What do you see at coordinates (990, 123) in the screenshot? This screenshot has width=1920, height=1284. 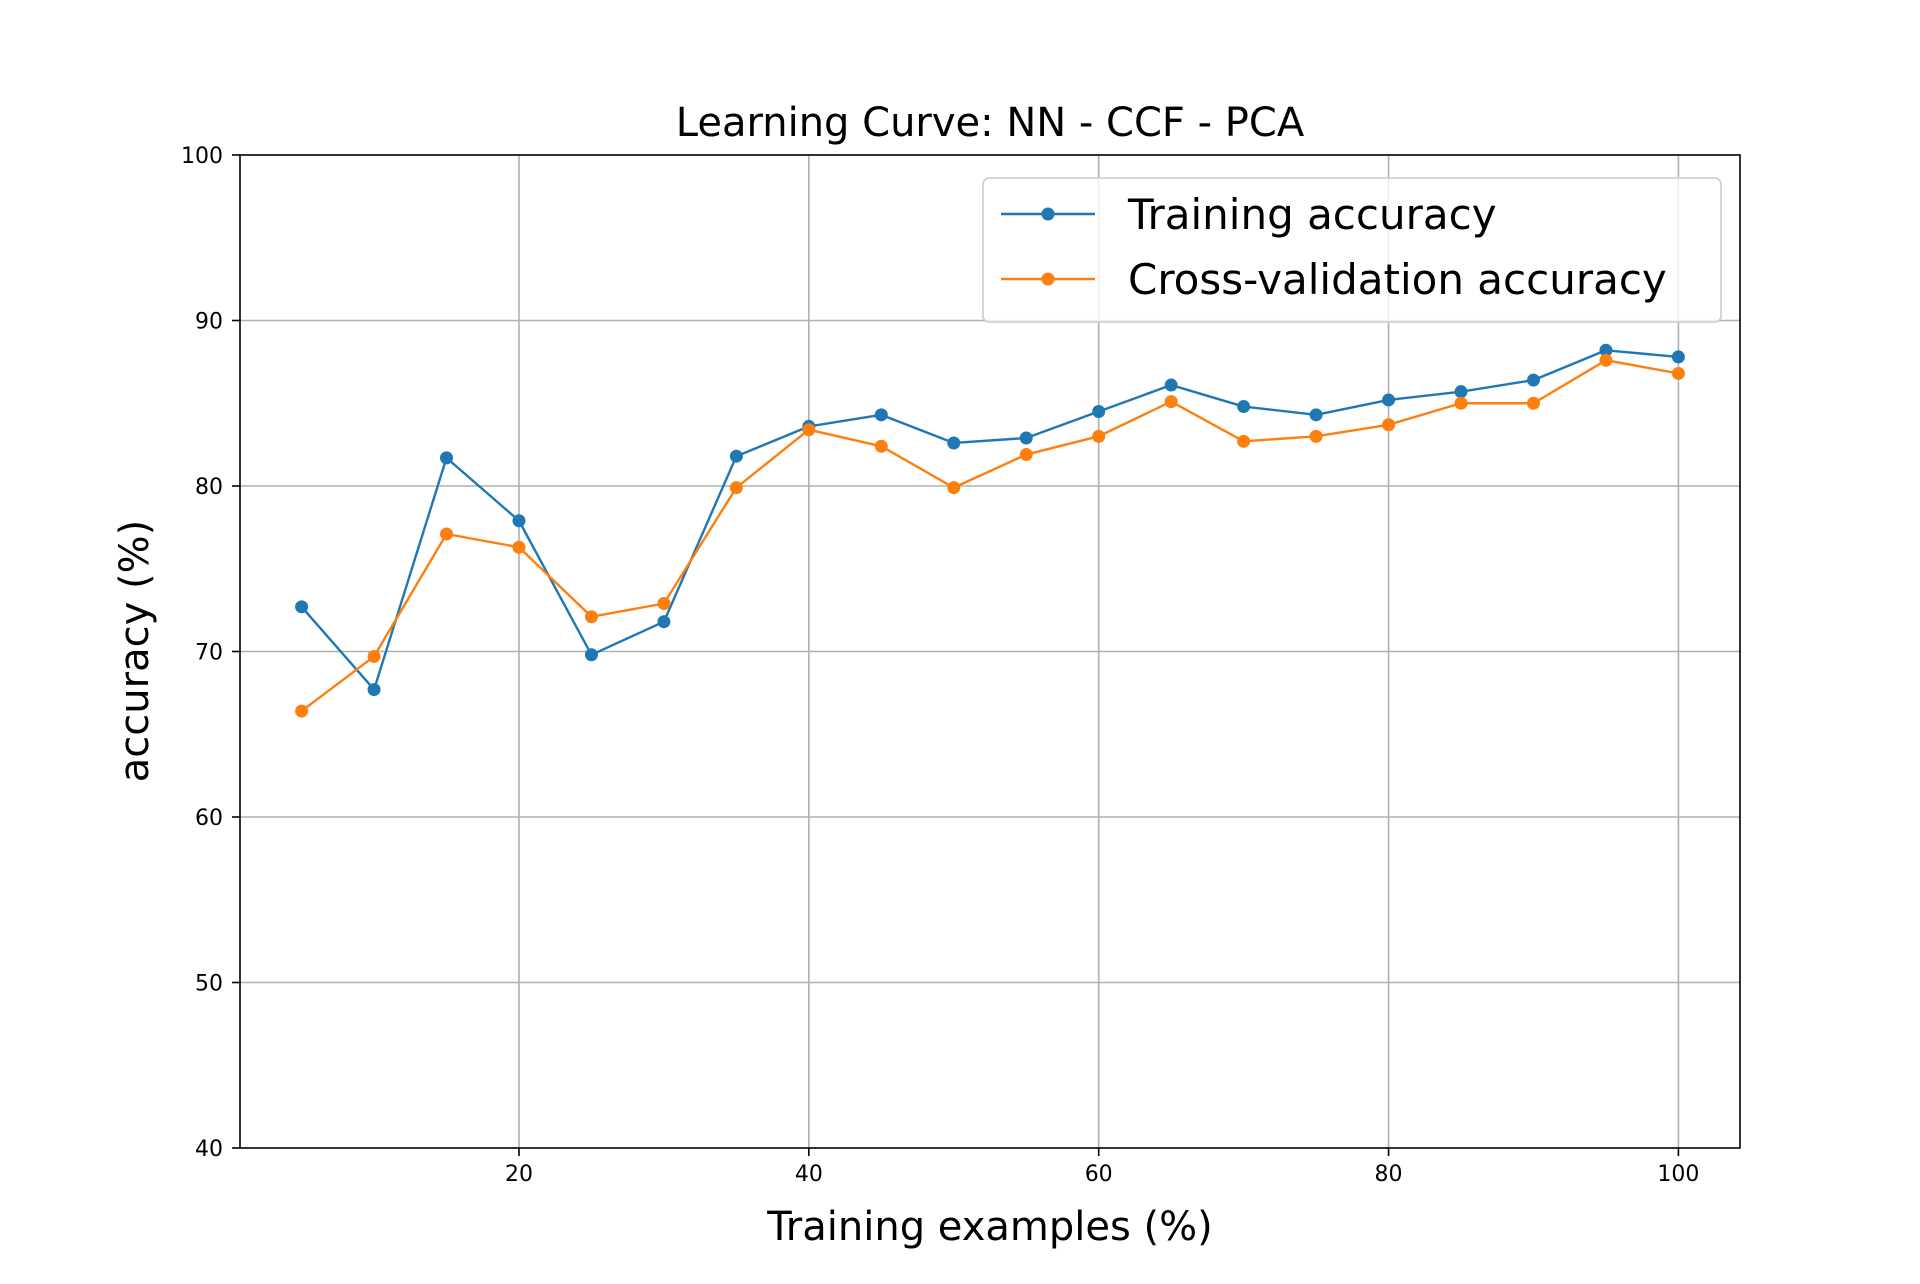 I see `chart-title: Learning Curve: NN - CCF - PCA` at bounding box center [990, 123].